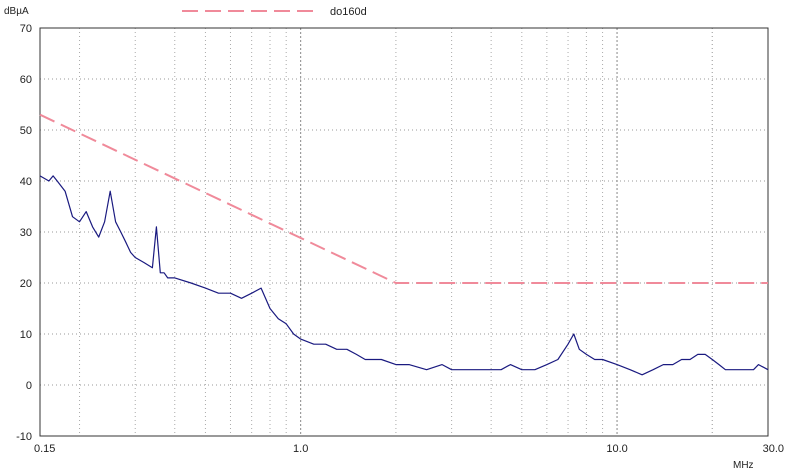 The image size is (787, 472). What do you see at coordinates (348, 12) in the screenshot?
I see `legend-label-do160d: do160d` at bounding box center [348, 12].